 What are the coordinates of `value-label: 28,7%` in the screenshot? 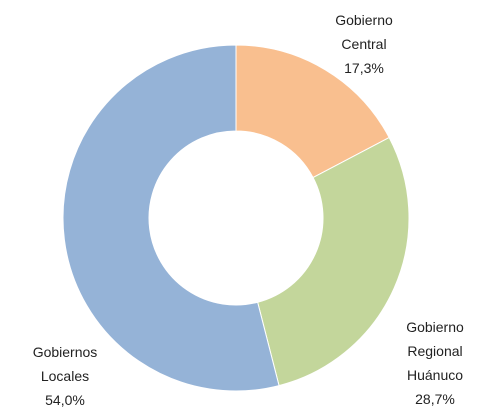 It's located at (435, 399).